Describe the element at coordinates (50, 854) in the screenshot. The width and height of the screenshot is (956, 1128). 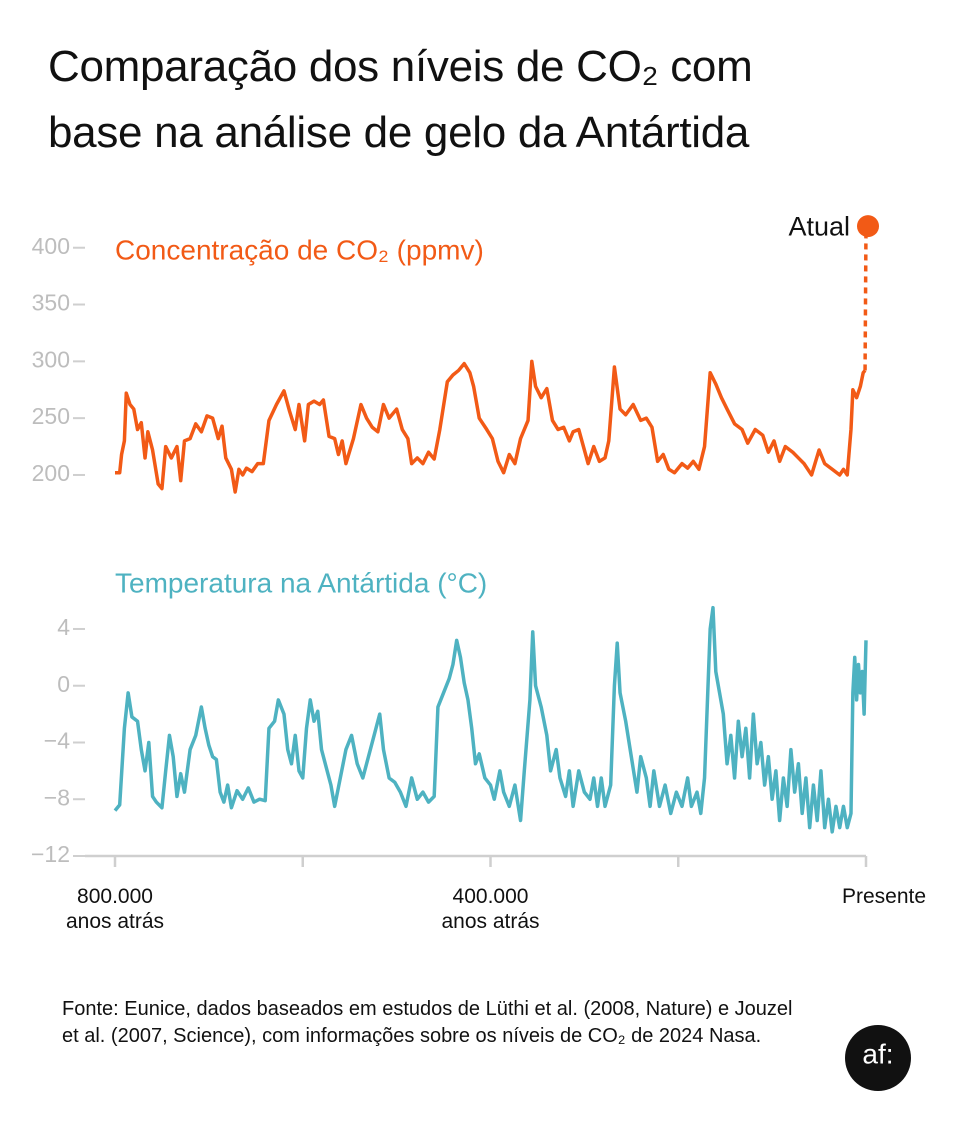
I see `y-tick-label: −12` at that location.